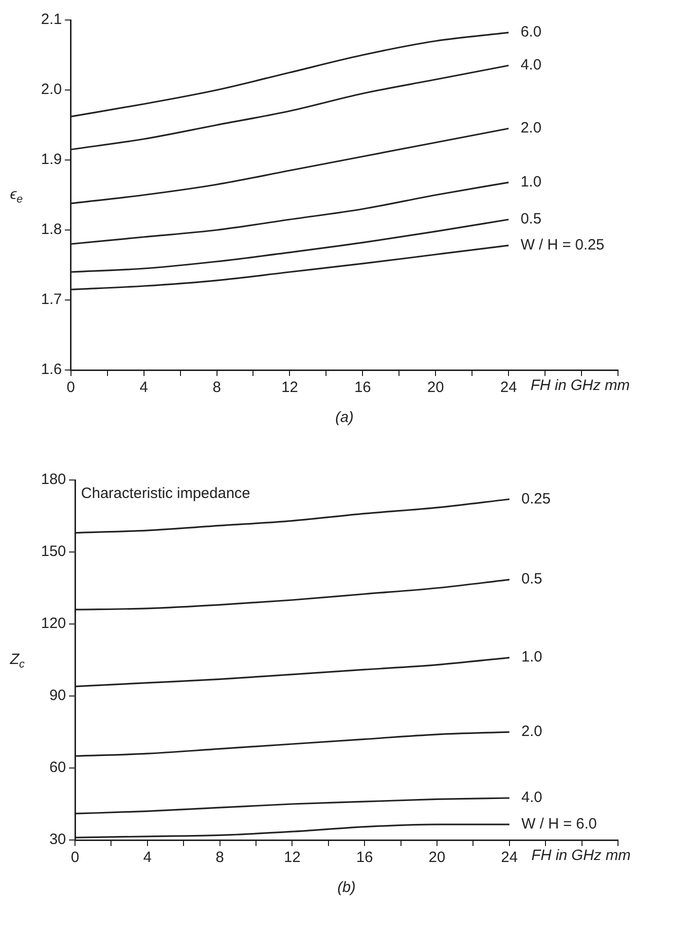 Image resolution: width=688 pixels, height=930 pixels. I want to click on text: (b), so click(346, 887).